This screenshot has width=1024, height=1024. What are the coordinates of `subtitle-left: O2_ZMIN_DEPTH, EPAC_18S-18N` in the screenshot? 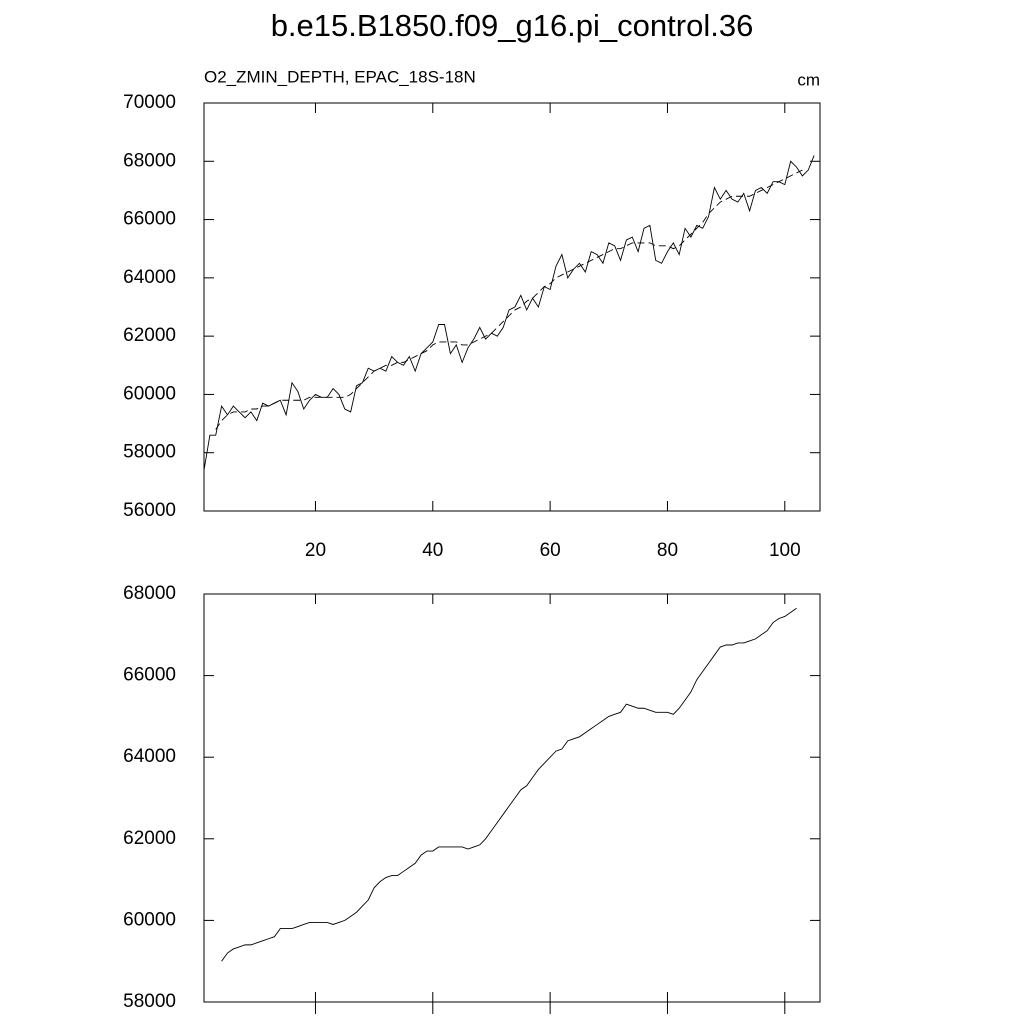 It's located at (340, 76).